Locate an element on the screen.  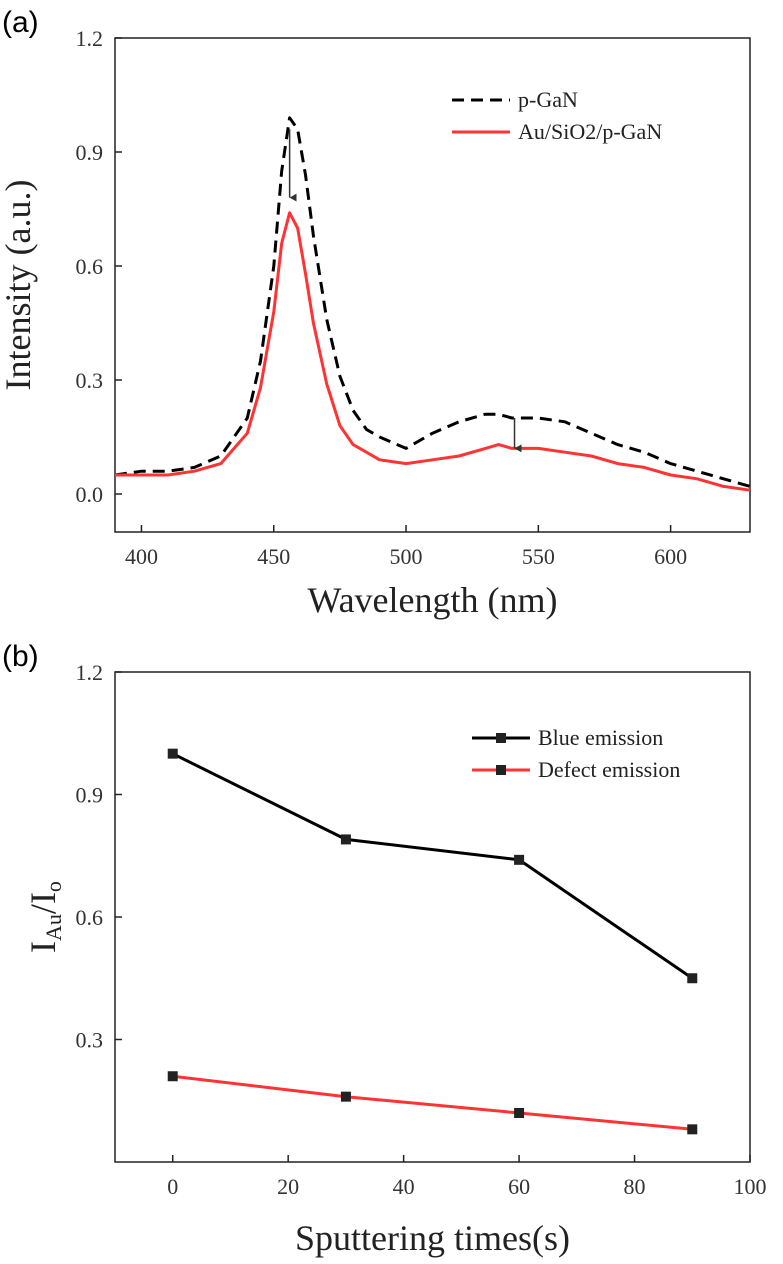
panel-label: (a) is located at coordinates (20, 22).